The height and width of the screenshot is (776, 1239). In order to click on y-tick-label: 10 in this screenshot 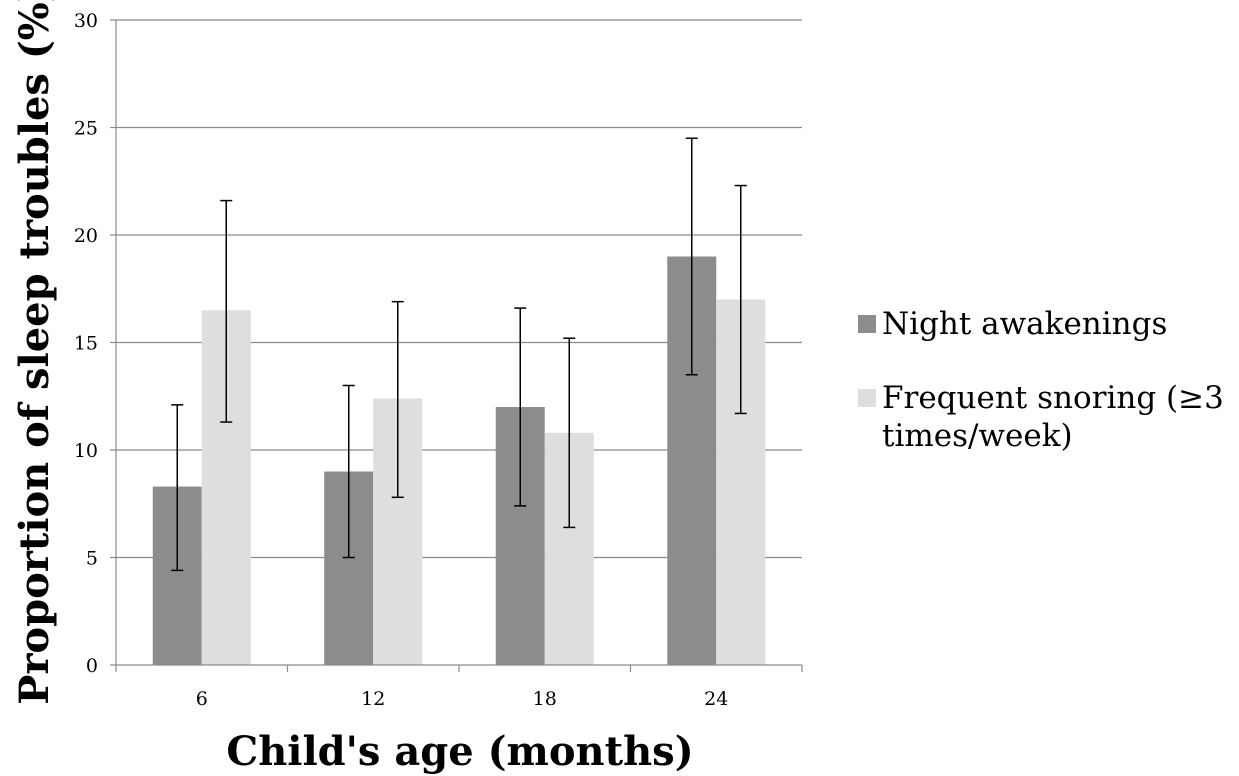, I will do `click(86, 451)`.